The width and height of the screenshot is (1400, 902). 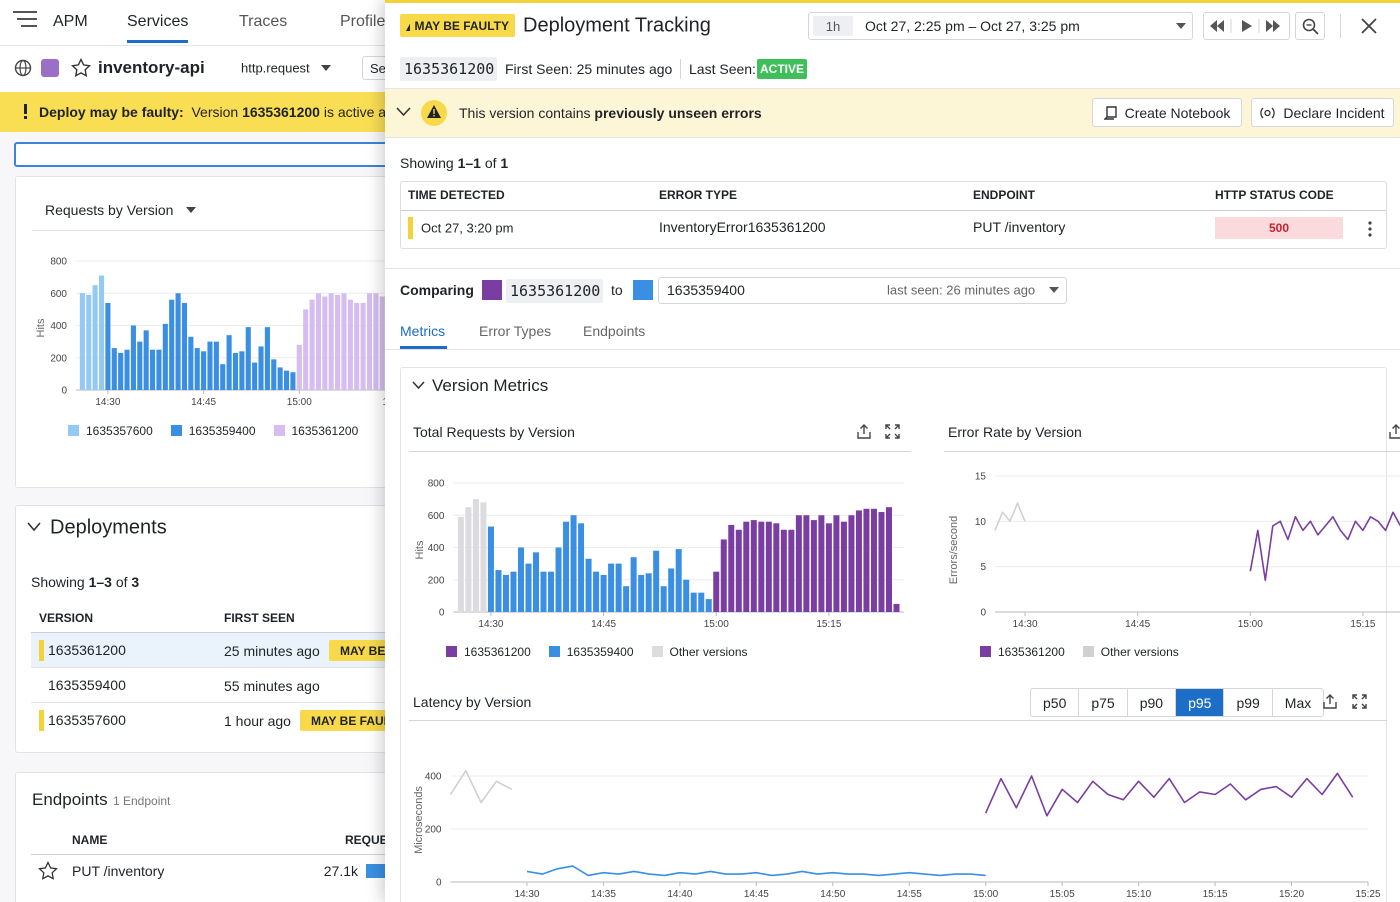 I want to click on compare-select, so click(x=862, y=290).